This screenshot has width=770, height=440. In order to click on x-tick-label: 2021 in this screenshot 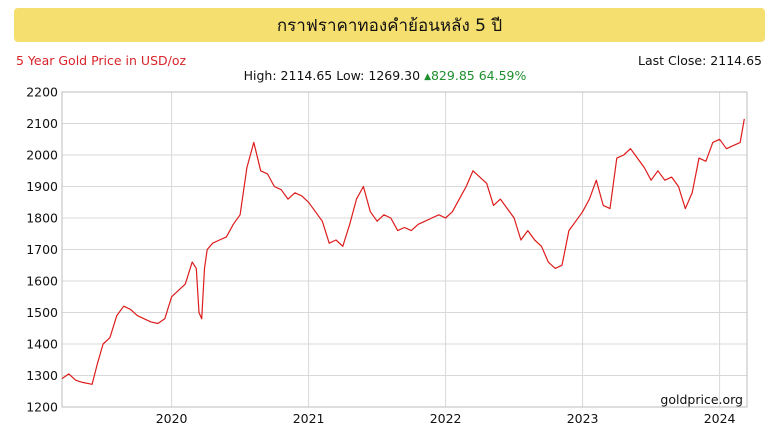, I will do `click(309, 418)`.